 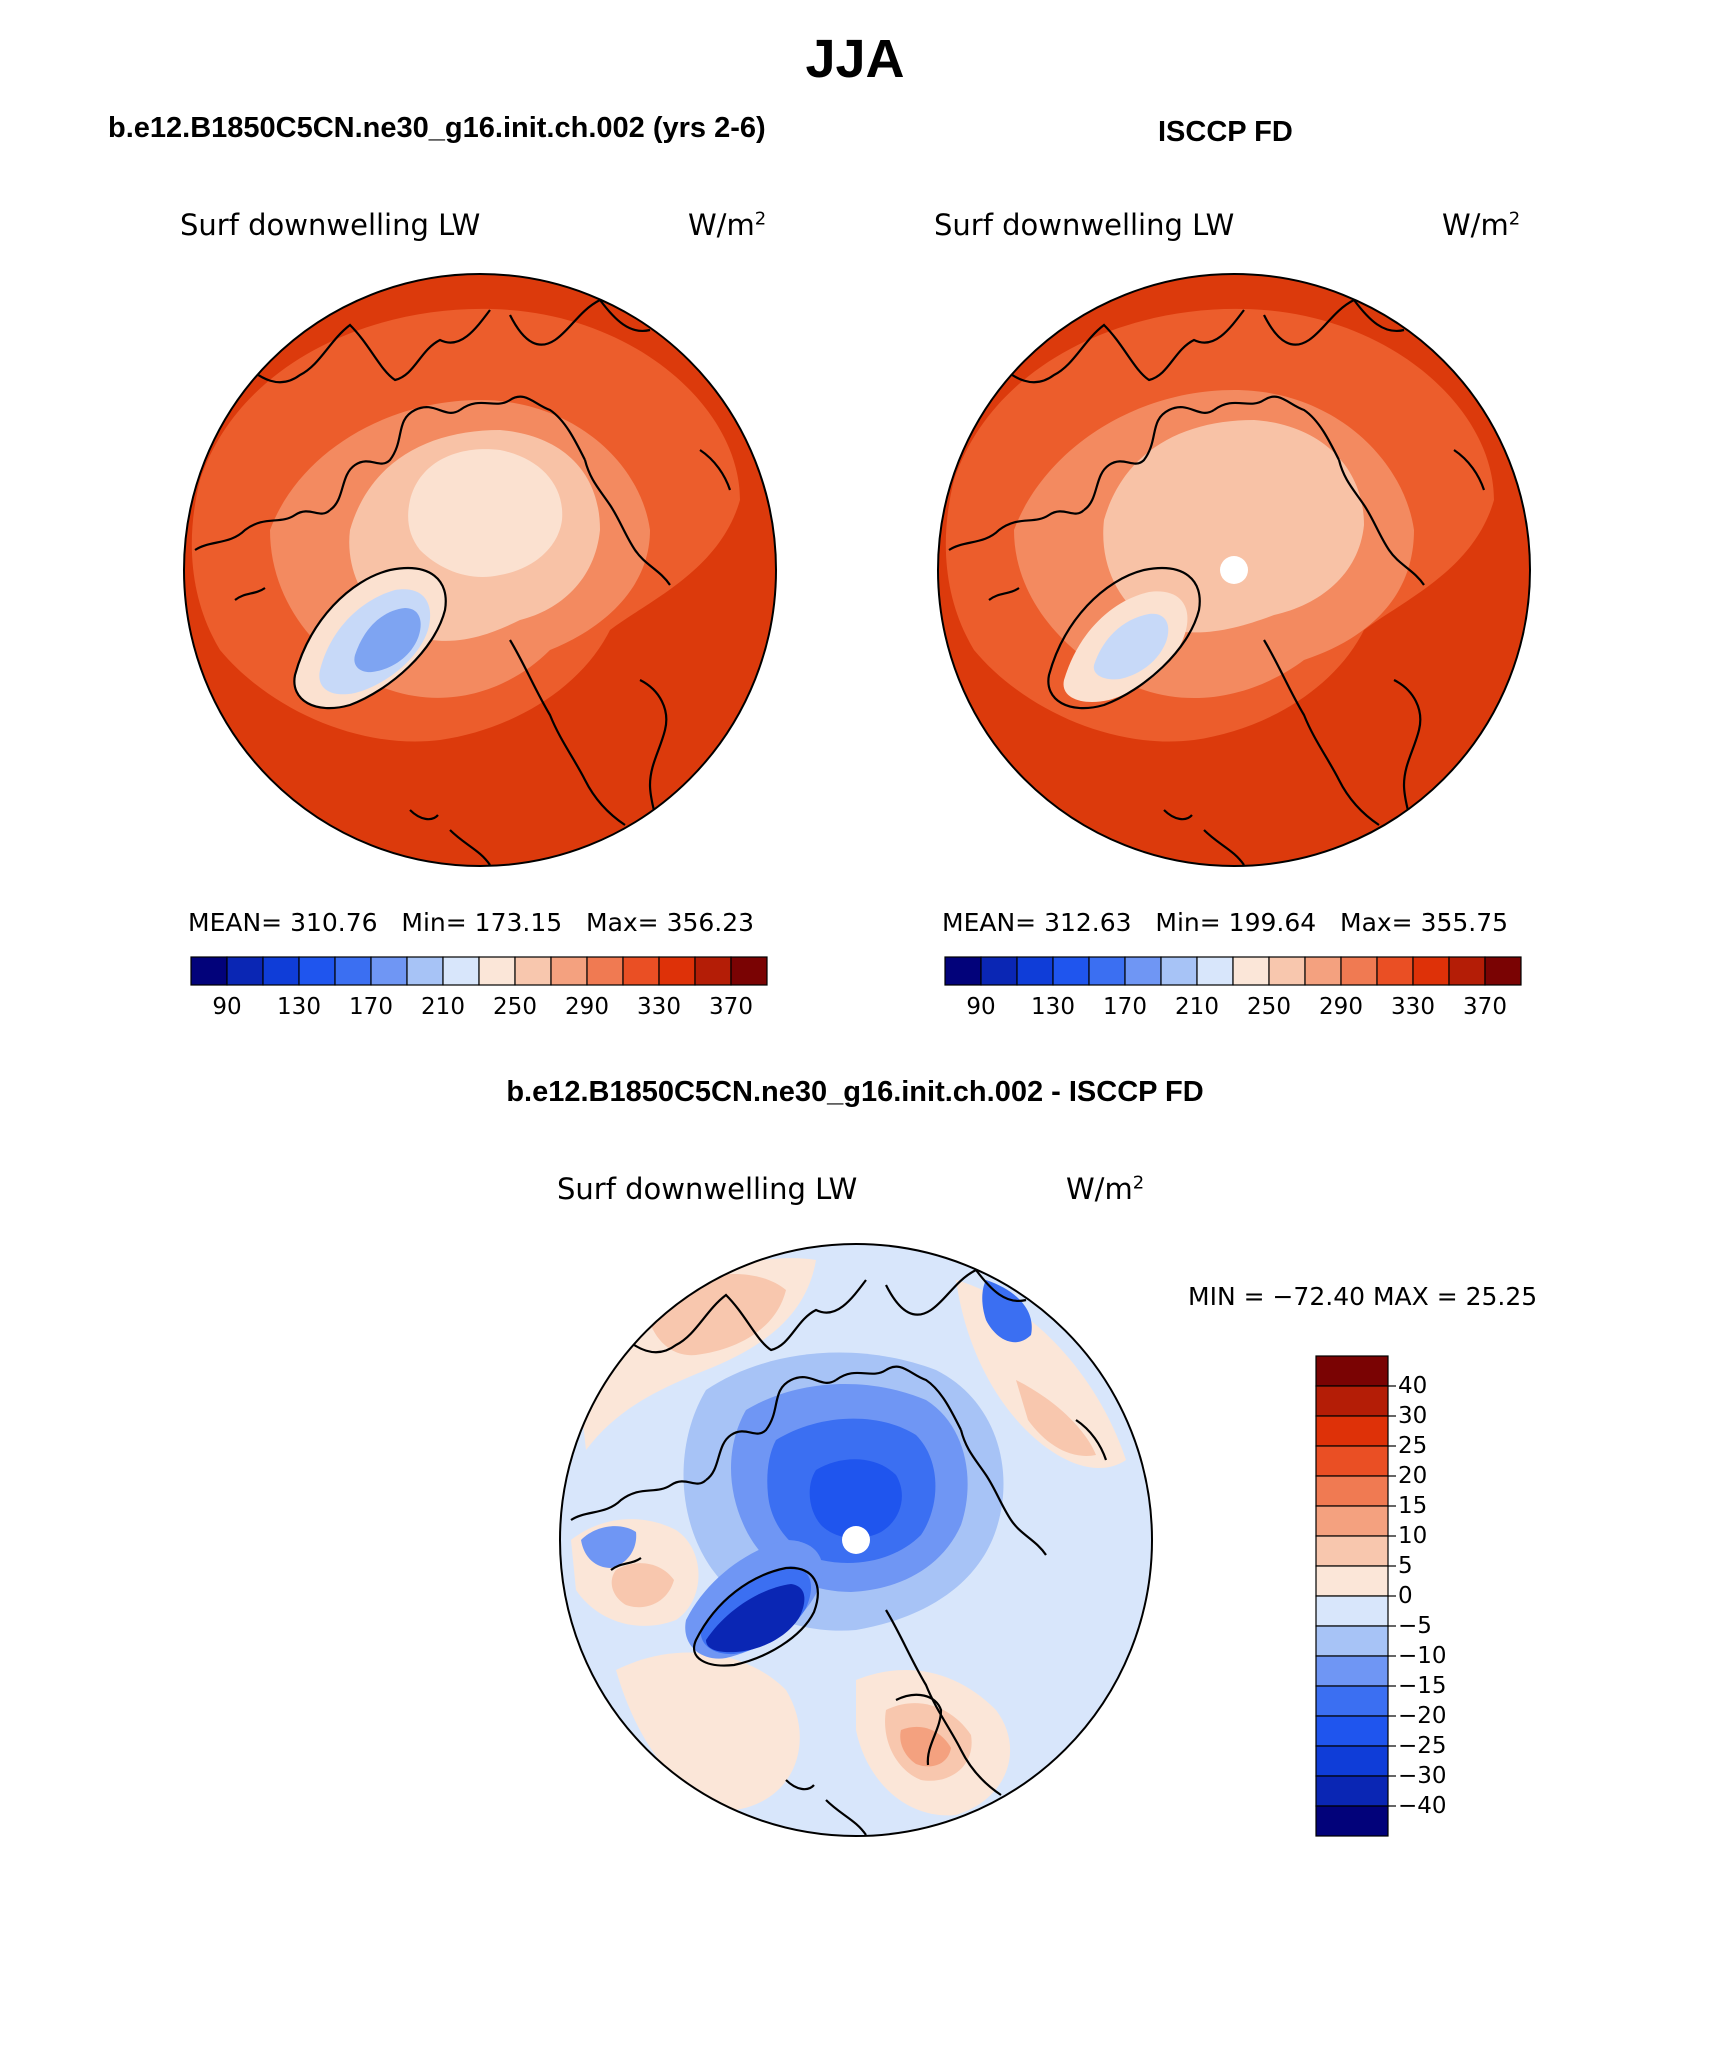 I want to click on diff-variable-label: Surf downwelling LW, so click(x=707, y=1189).